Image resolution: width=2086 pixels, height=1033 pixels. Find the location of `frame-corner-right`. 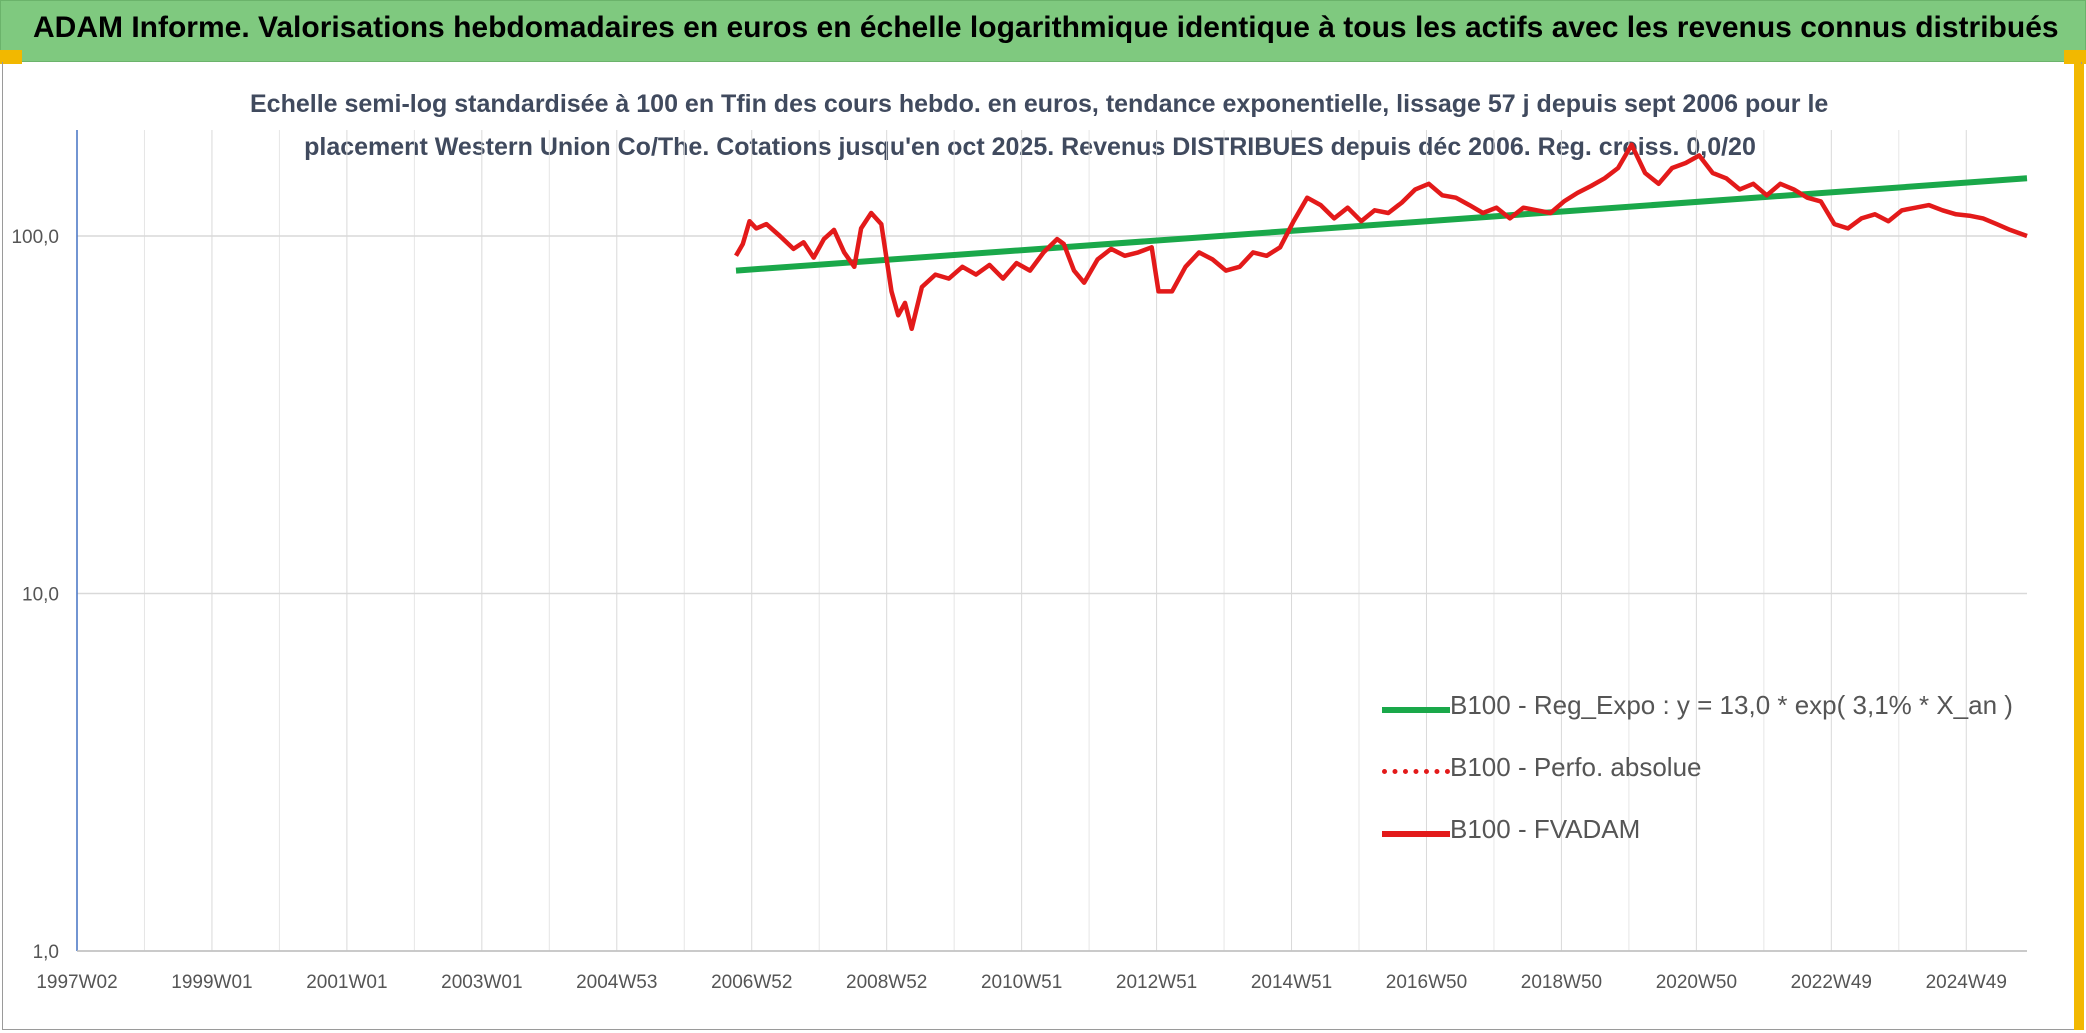

frame-corner-right is located at coordinates (2079, 547).